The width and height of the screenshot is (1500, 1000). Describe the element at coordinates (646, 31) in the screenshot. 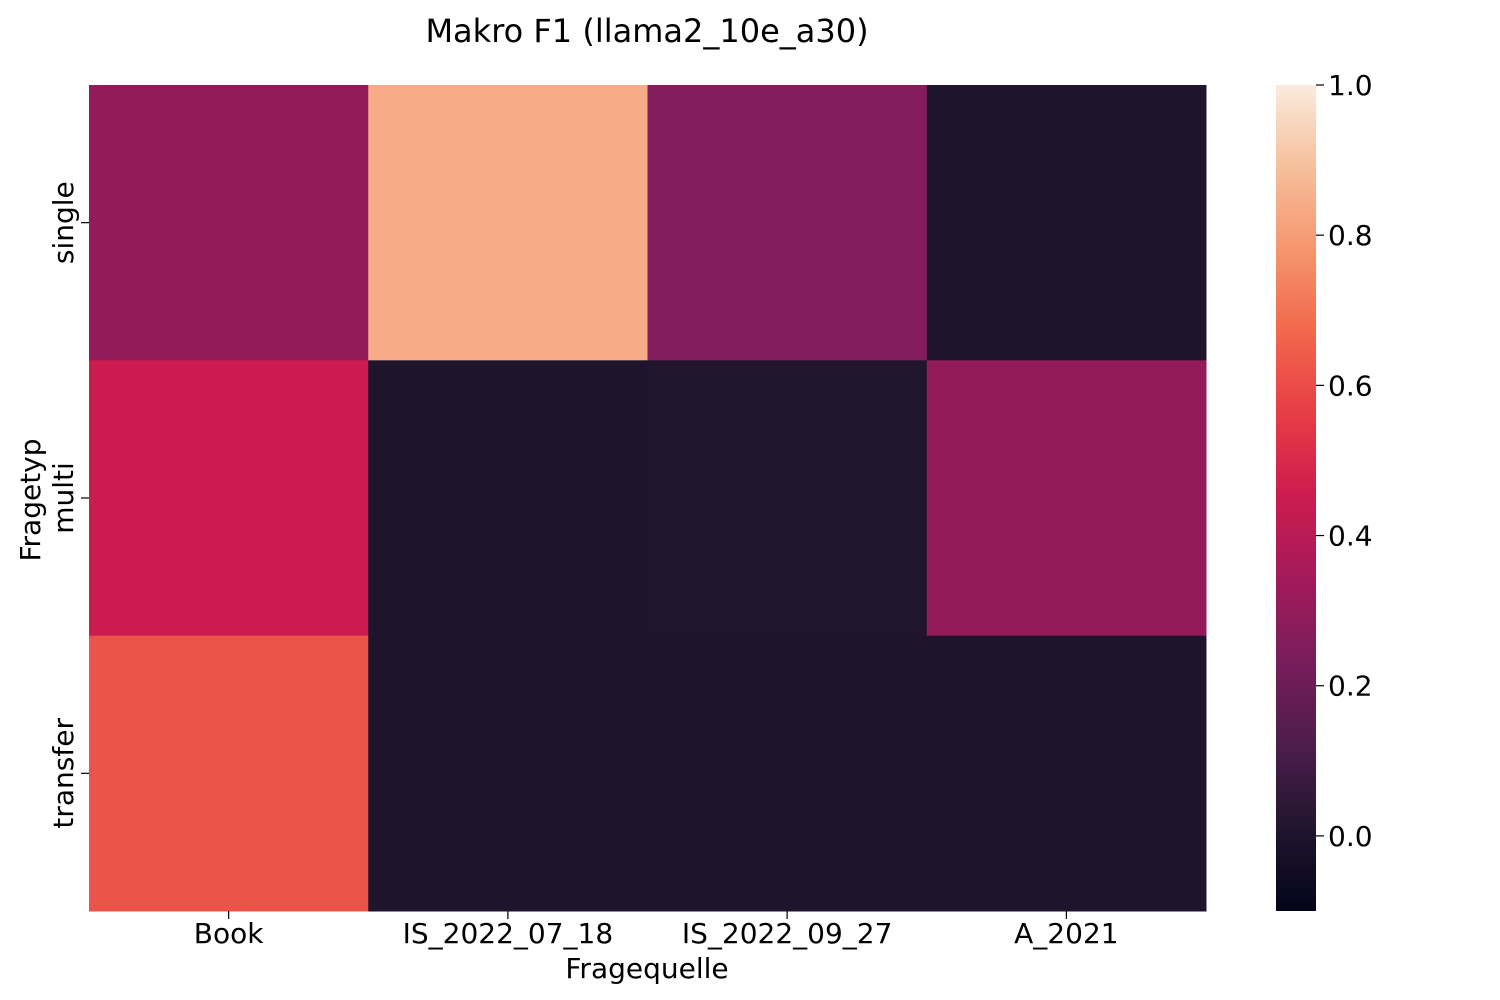

I see `chart-title: Makro F1 (llama2_10e_a30)` at that location.